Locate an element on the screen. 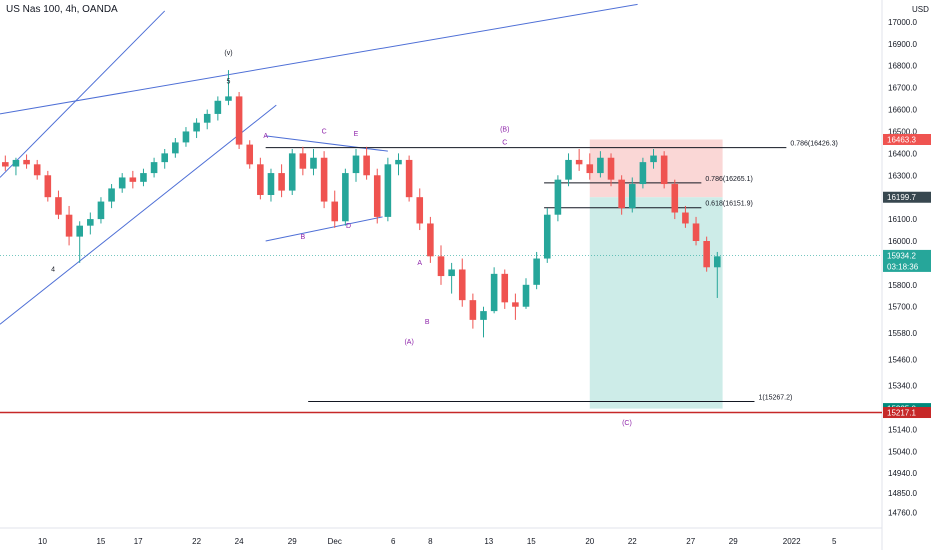 The image size is (932, 550). wave-label: A is located at coordinates (419, 263).